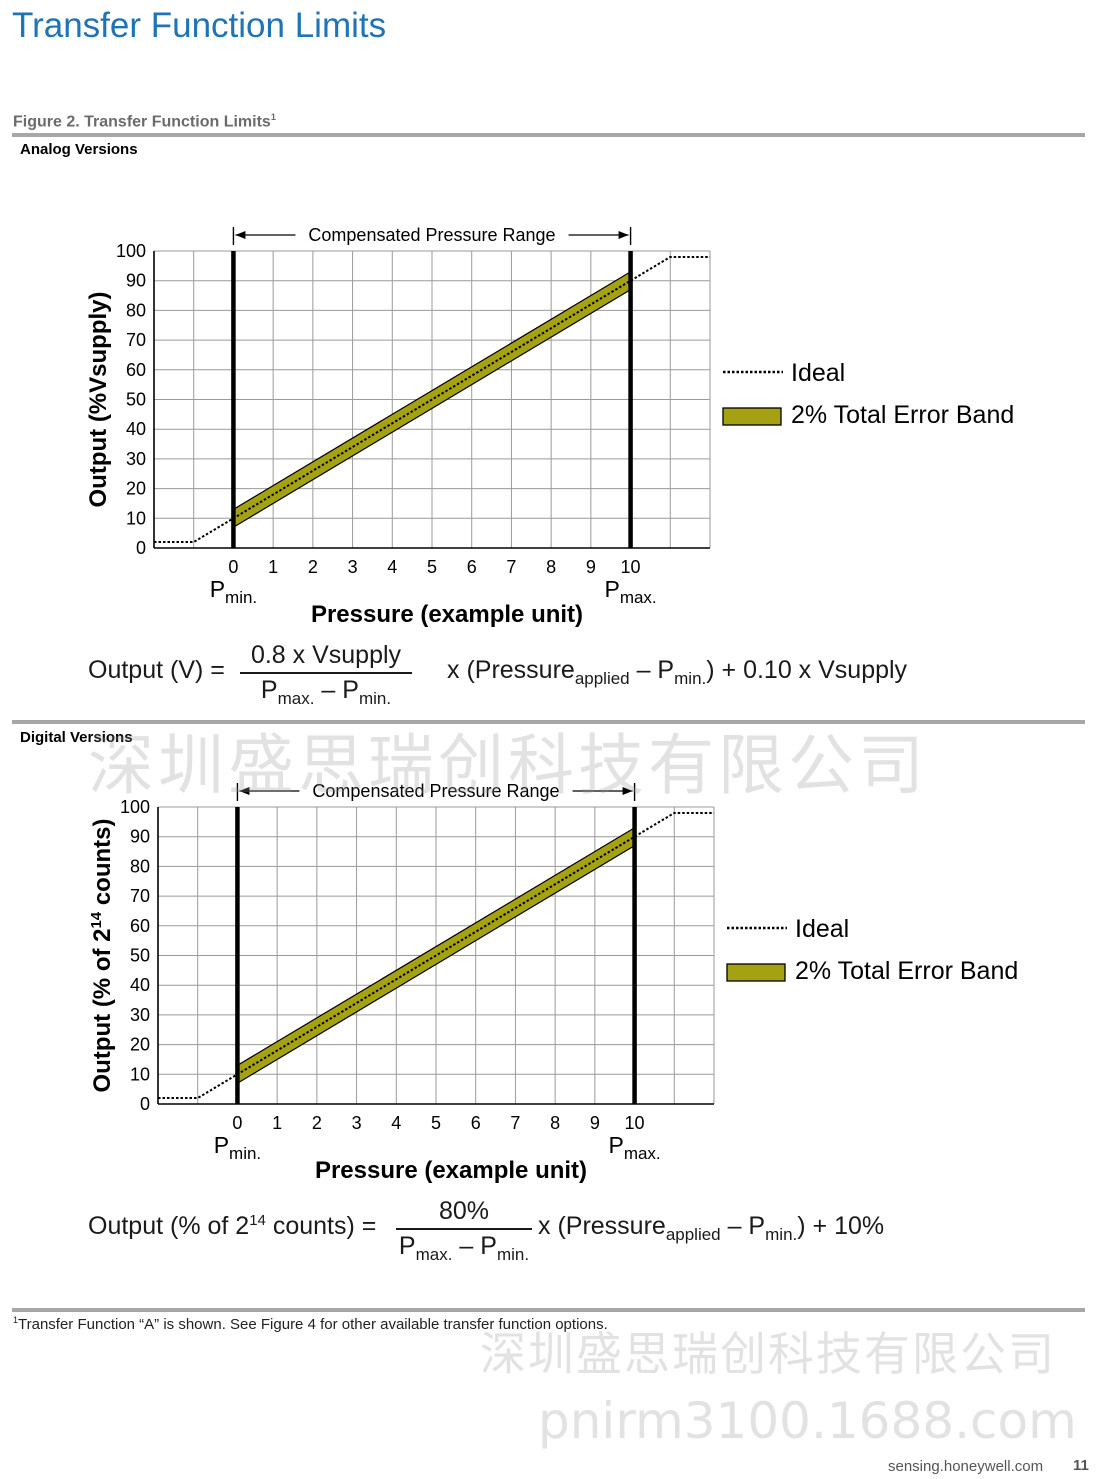 Image resolution: width=1102 pixels, height=1479 pixels. I want to click on formula-numerator: 0.8 x Vsupply, so click(326, 655).